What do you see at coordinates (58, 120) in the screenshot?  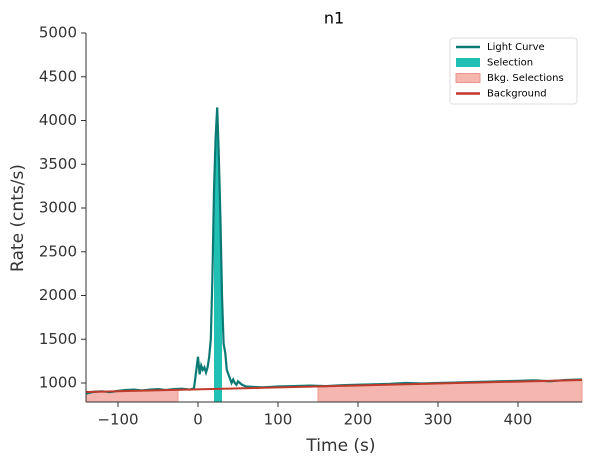 I see `y-tick-label: 4000` at bounding box center [58, 120].